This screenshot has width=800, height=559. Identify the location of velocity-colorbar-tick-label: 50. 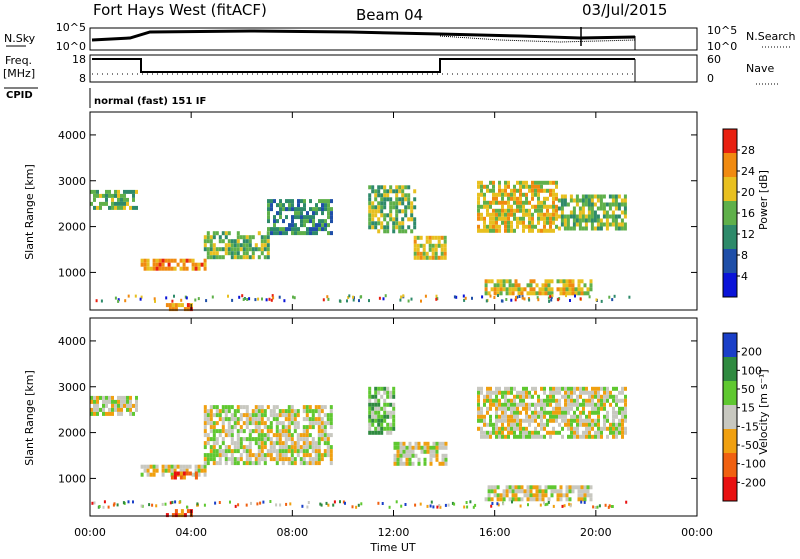
(748, 389).